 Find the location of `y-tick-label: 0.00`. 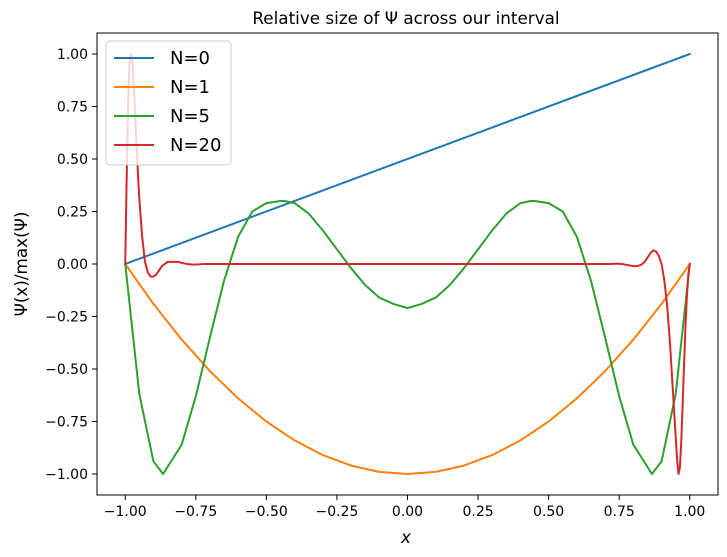

y-tick-label: 0.00 is located at coordinates (72, 265).